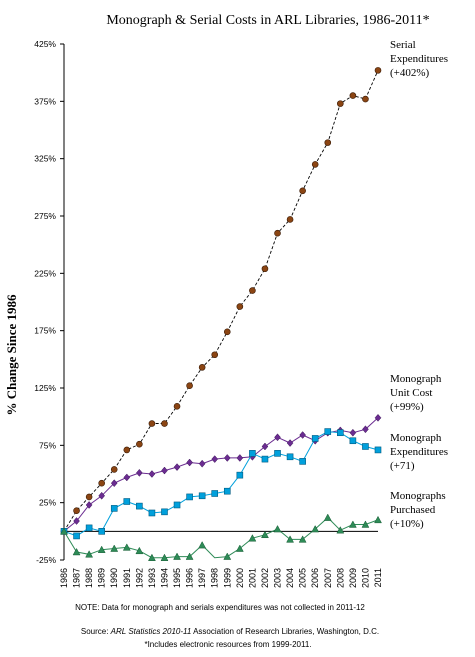 Image resolution: width=475 pixels, height=657 pixels. I want to click on y-tick-label: 375%, so click(45, 101).